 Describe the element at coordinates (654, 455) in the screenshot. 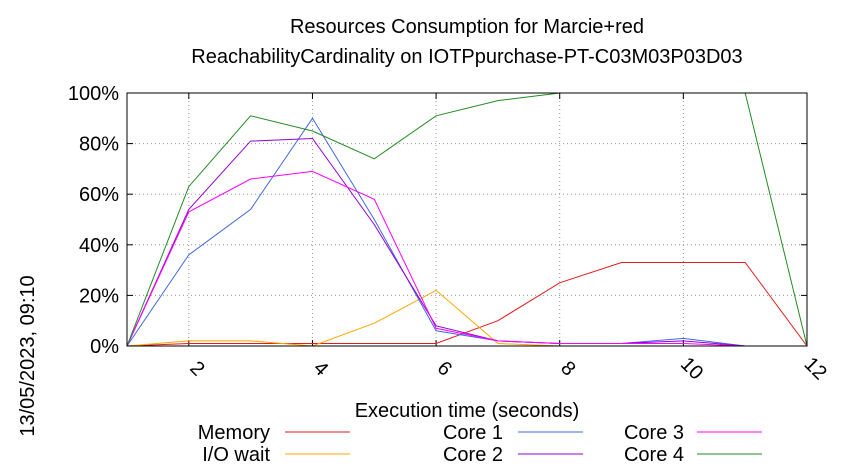

I see `legend-label: Core 4` at that location.